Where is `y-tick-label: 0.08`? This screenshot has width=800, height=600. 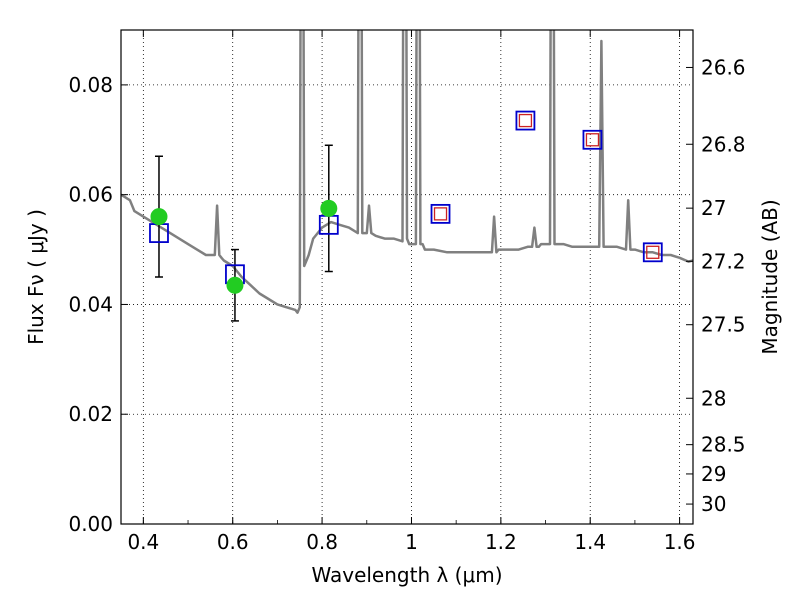
y-tick-label: 0.08 is located at coordinates (90, 85).